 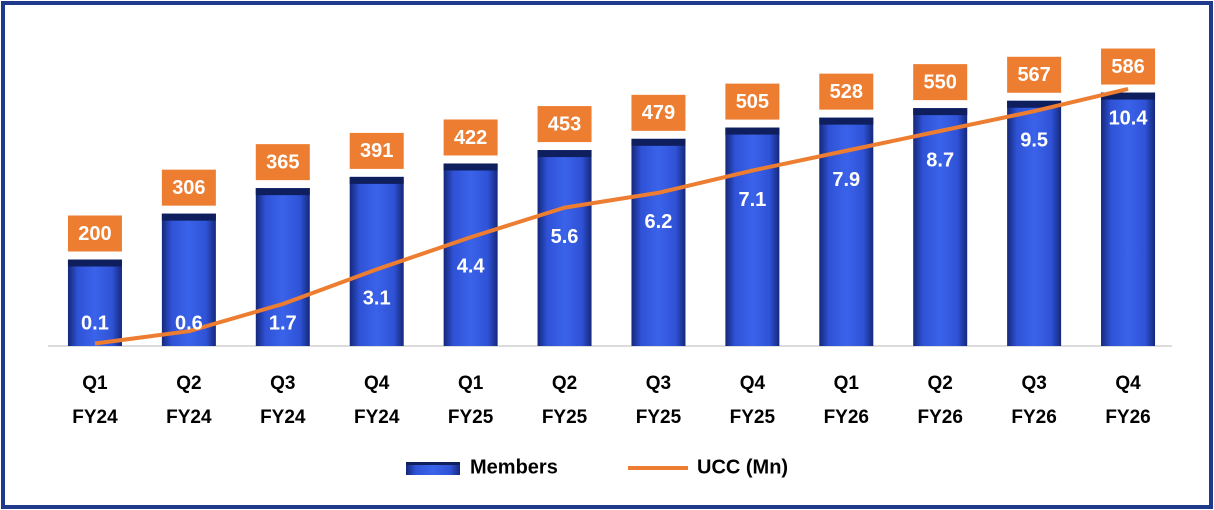 I want to click on value-label: 586, so click(x=1127, y=67).